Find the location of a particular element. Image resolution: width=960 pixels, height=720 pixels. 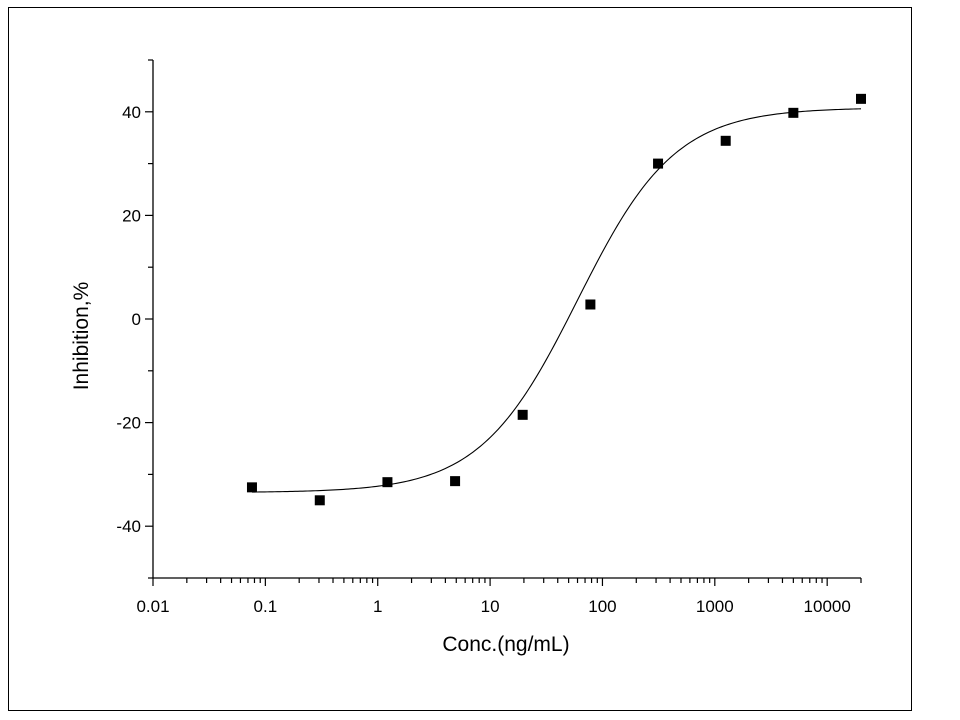

y-tick-label: -40 is located at coordinates (128, 526).